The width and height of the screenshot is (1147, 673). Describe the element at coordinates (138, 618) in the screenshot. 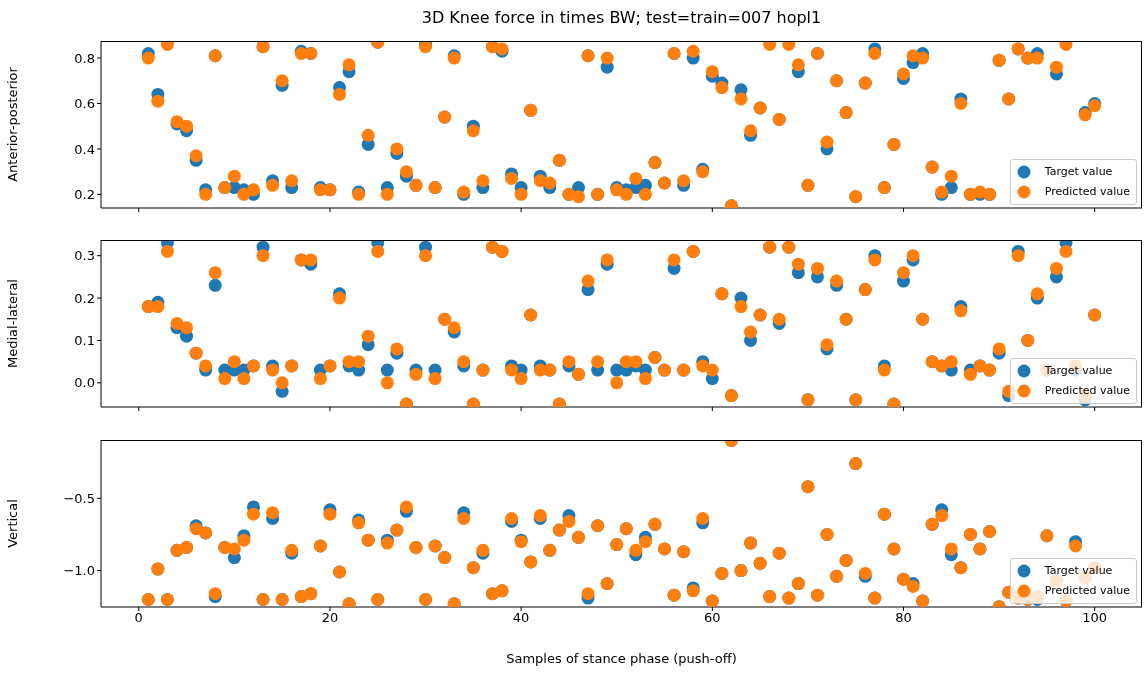

I see `x-tick-label: 0` at that location.